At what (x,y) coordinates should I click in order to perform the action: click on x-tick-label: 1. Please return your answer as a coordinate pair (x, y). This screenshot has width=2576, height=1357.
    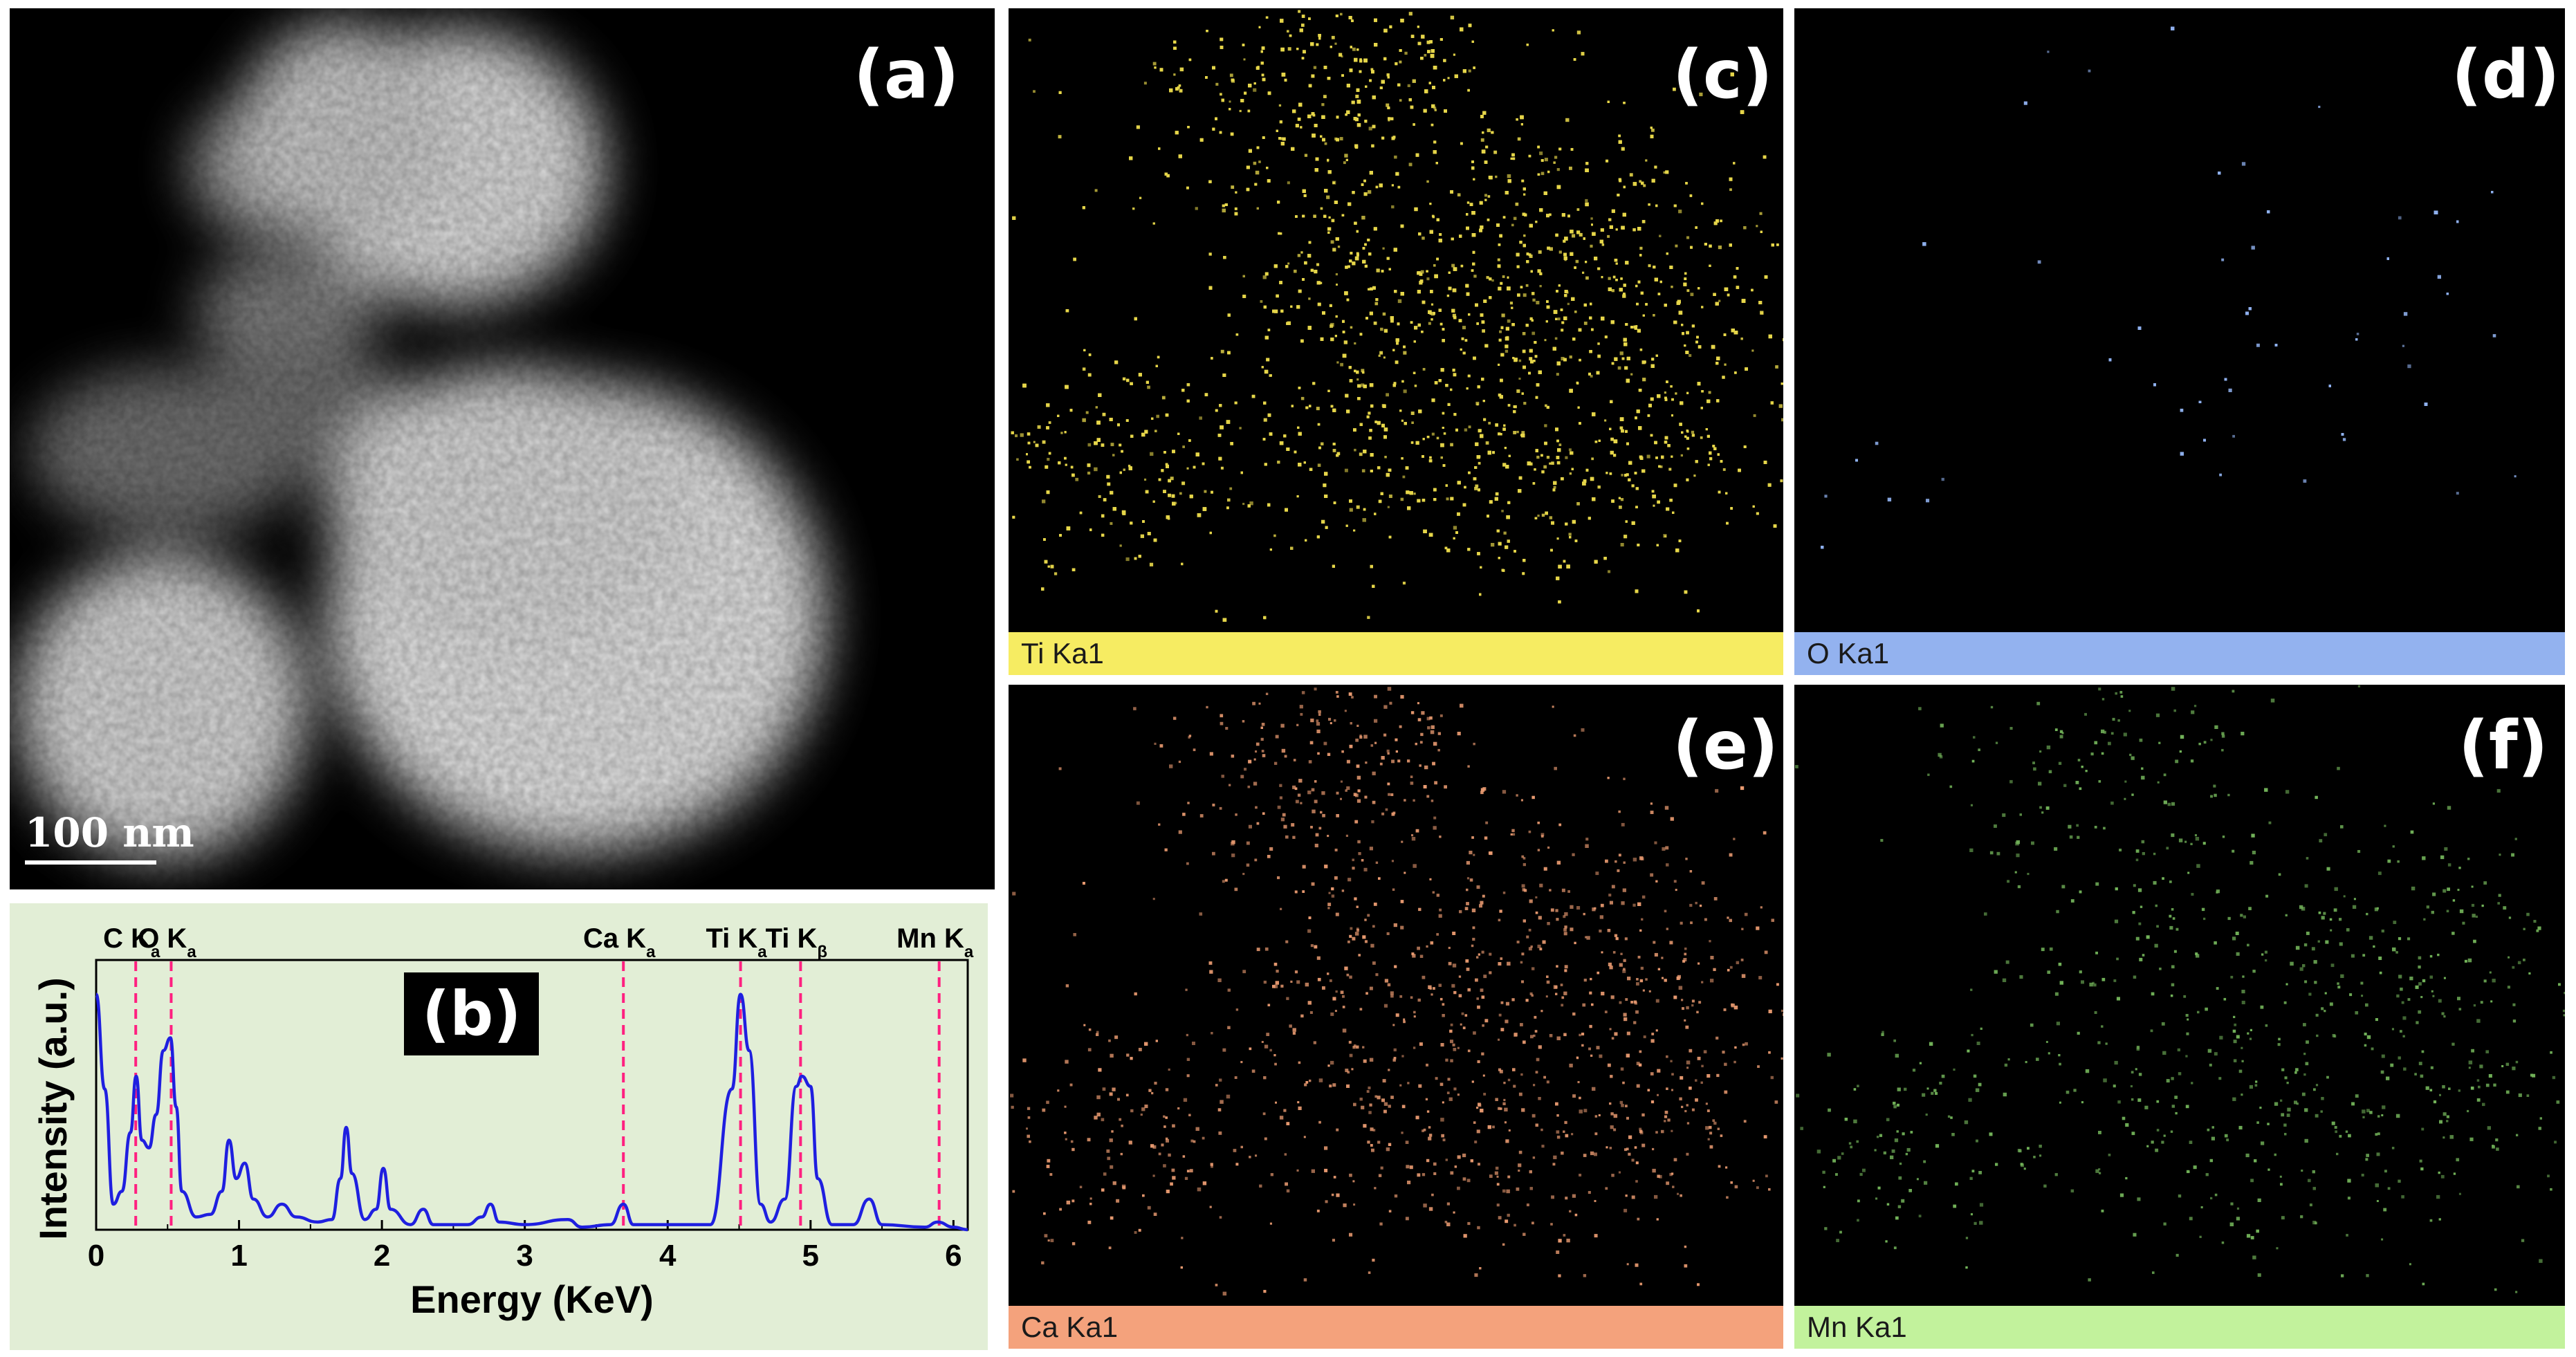
    Looking at the image, I should click on (238, 1256).